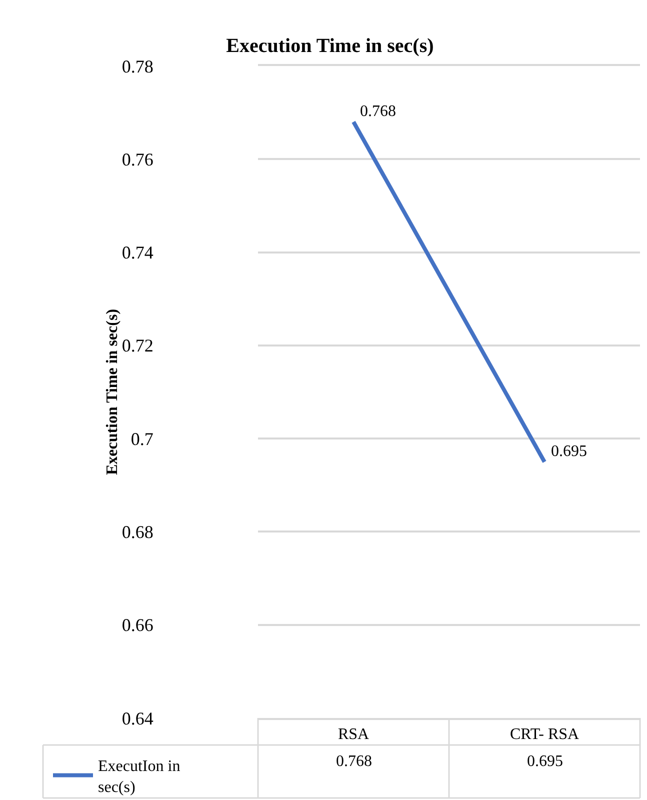 Image resolution: width=647 pixels, height=800 pixels. I want to click on y-tick-label: 0.68, so click(138, 532).